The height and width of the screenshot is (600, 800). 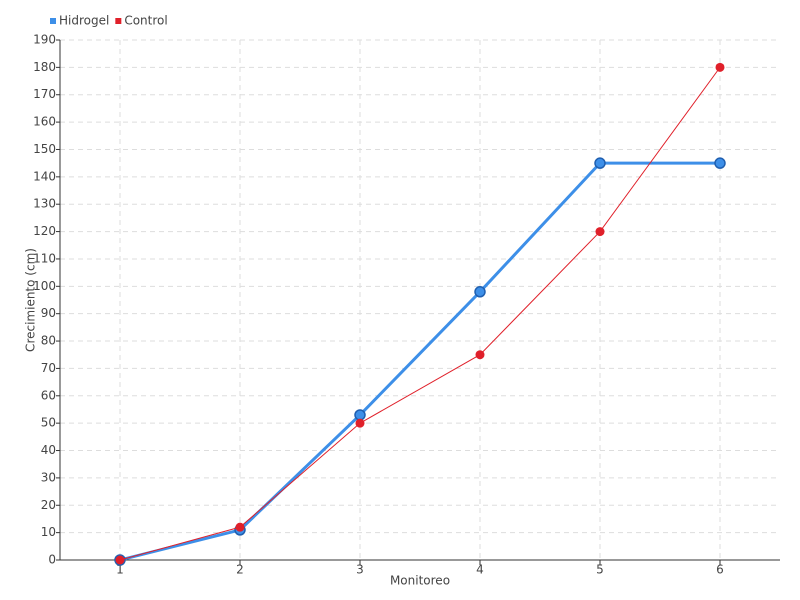 I want to click on y-tick-label: 100, so click(x=44, y=286).